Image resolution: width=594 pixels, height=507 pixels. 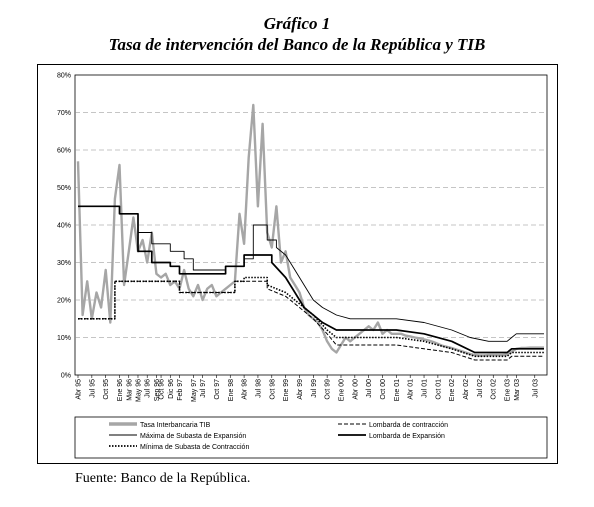 What do you see at coordinates (355, 389) in the screenshot?
I see `x-tick-label: Abr 00` at bounding box center [355, 389].